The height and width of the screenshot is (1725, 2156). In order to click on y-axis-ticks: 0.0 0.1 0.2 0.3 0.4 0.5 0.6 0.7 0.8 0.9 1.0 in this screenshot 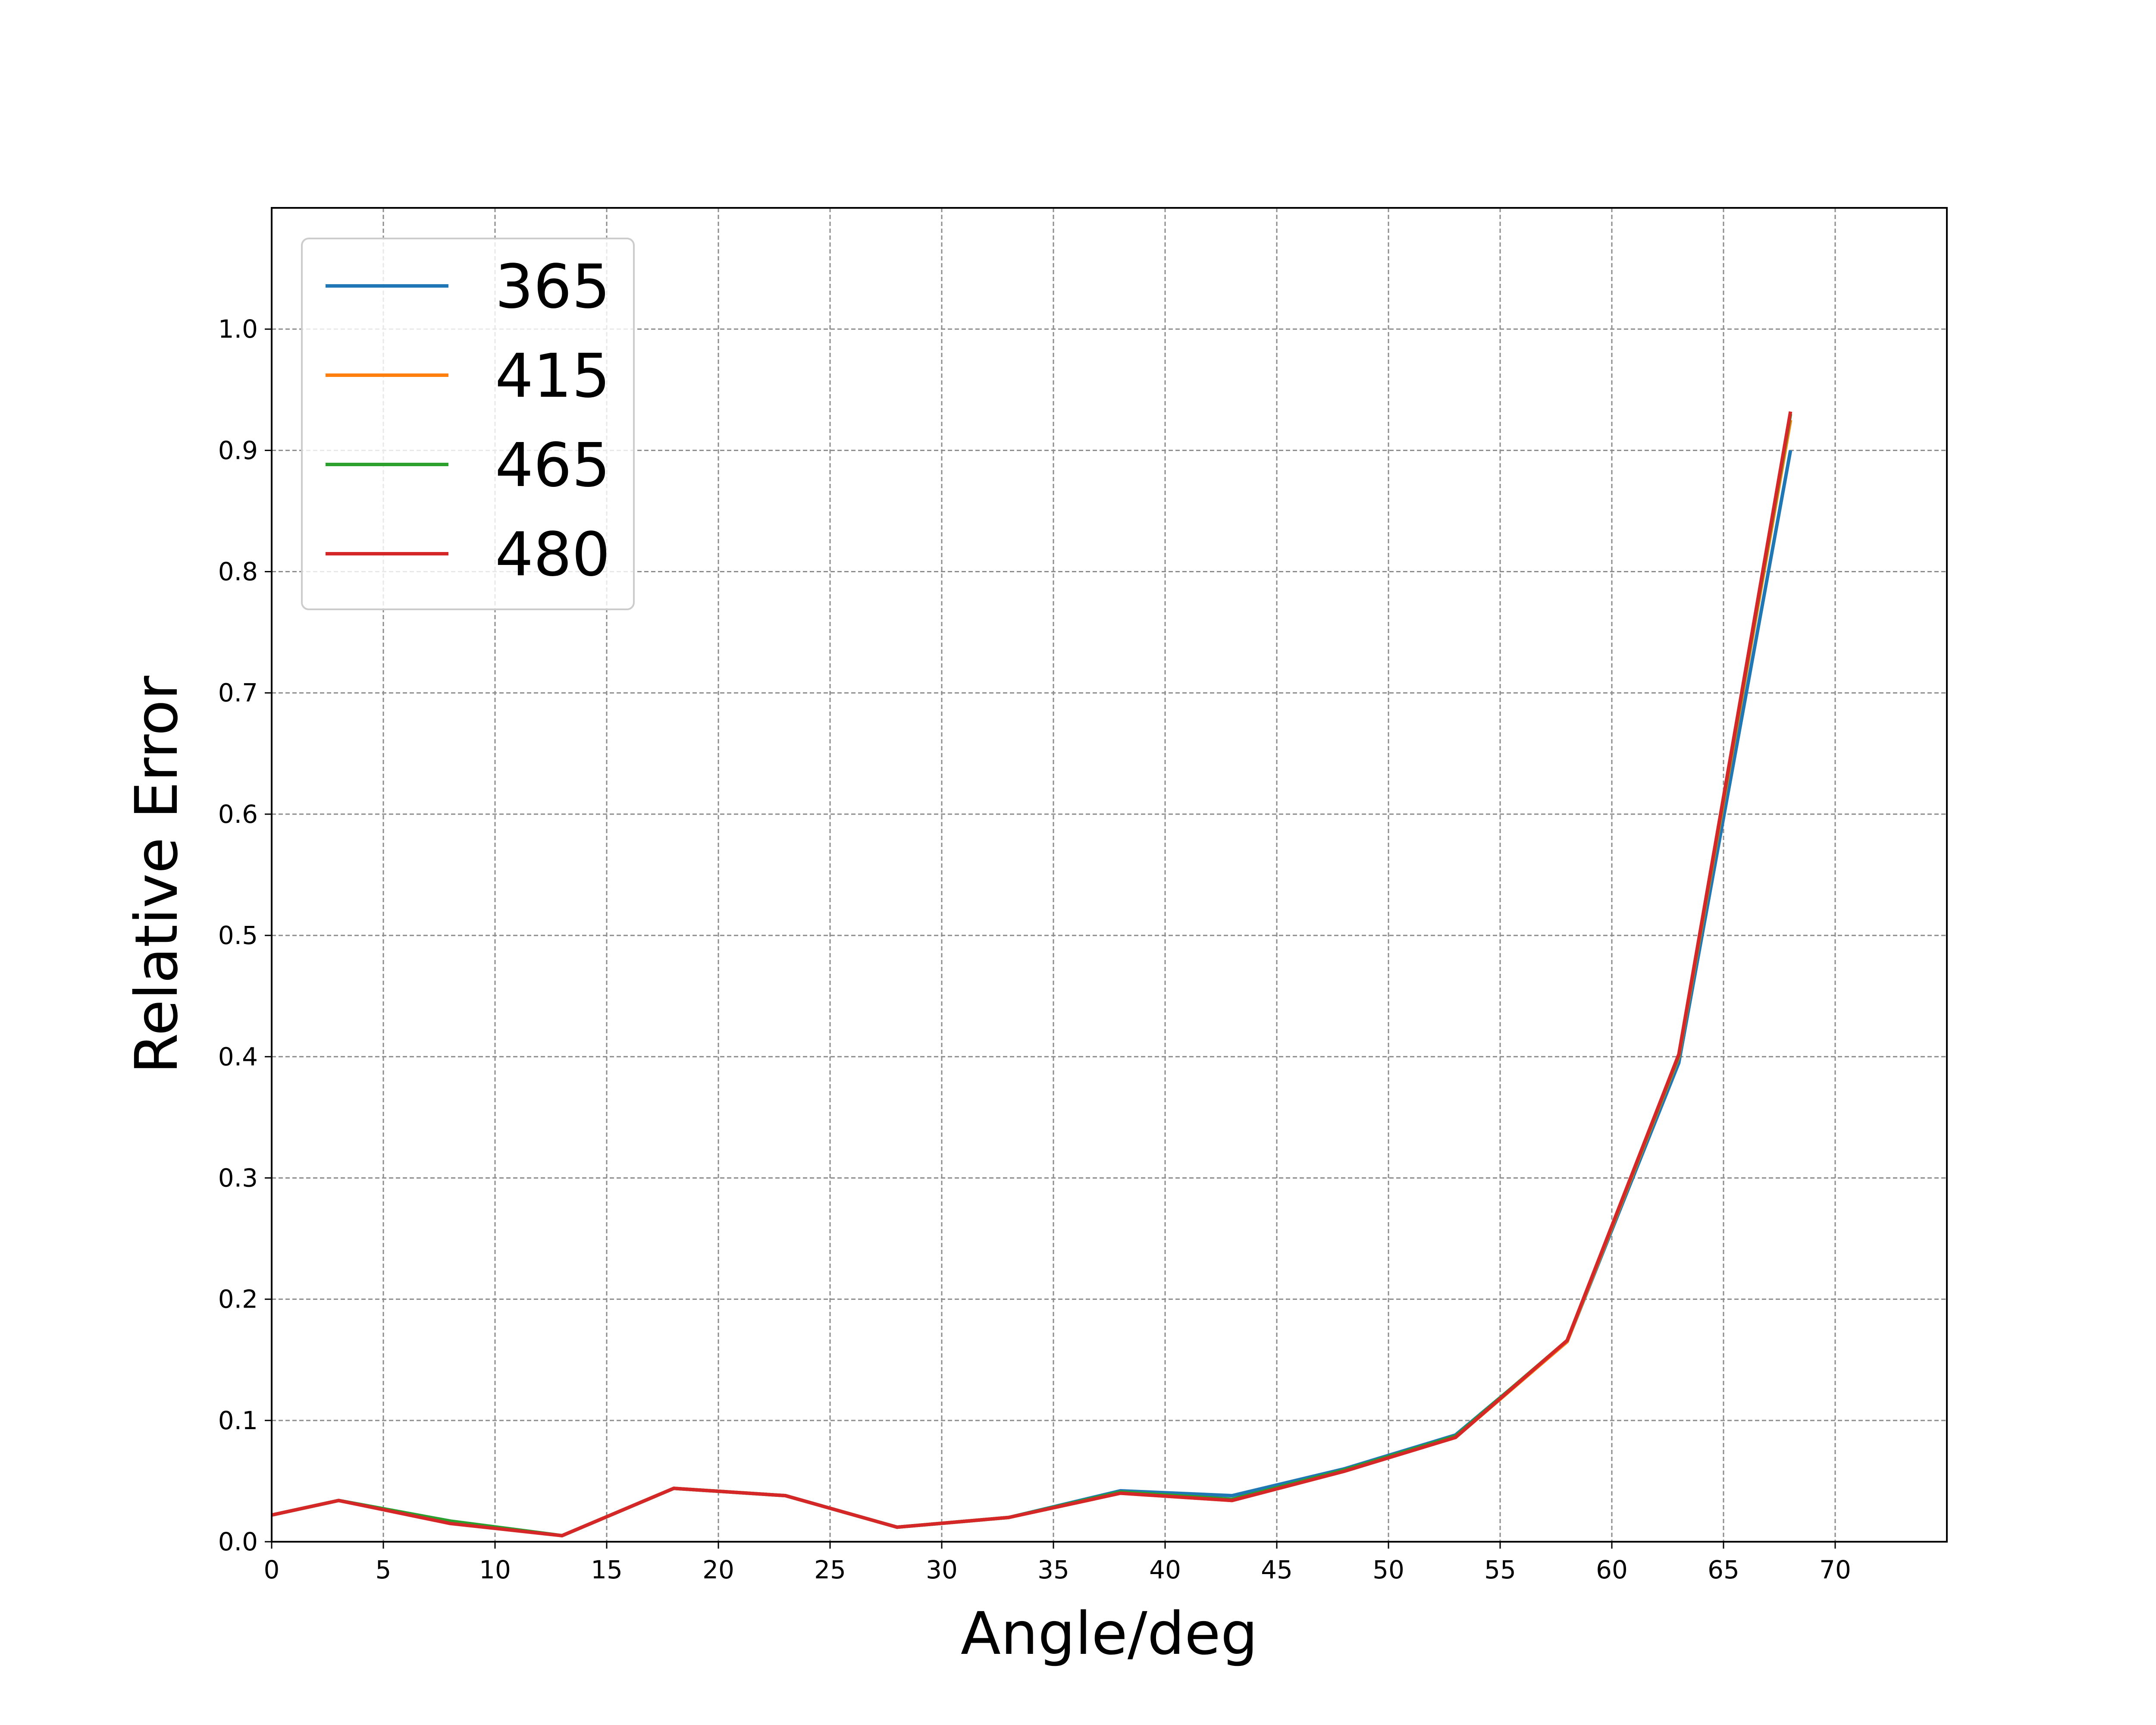, I will do `click(245, 935)`.